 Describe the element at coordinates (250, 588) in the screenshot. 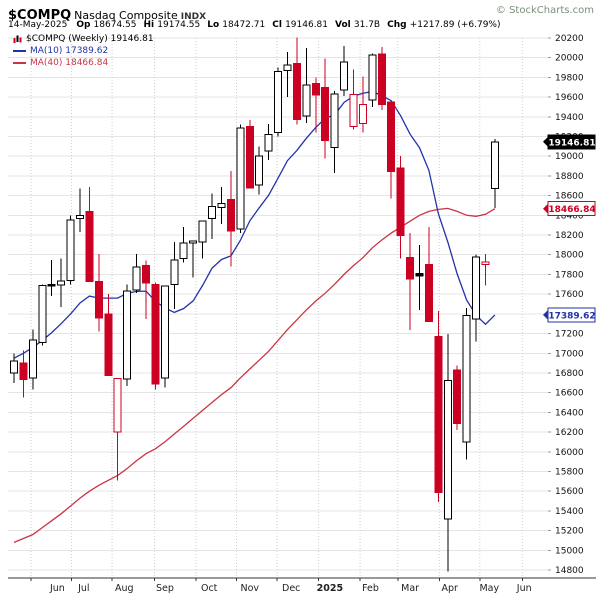

I see `x-axis-label: Nov` at that location.